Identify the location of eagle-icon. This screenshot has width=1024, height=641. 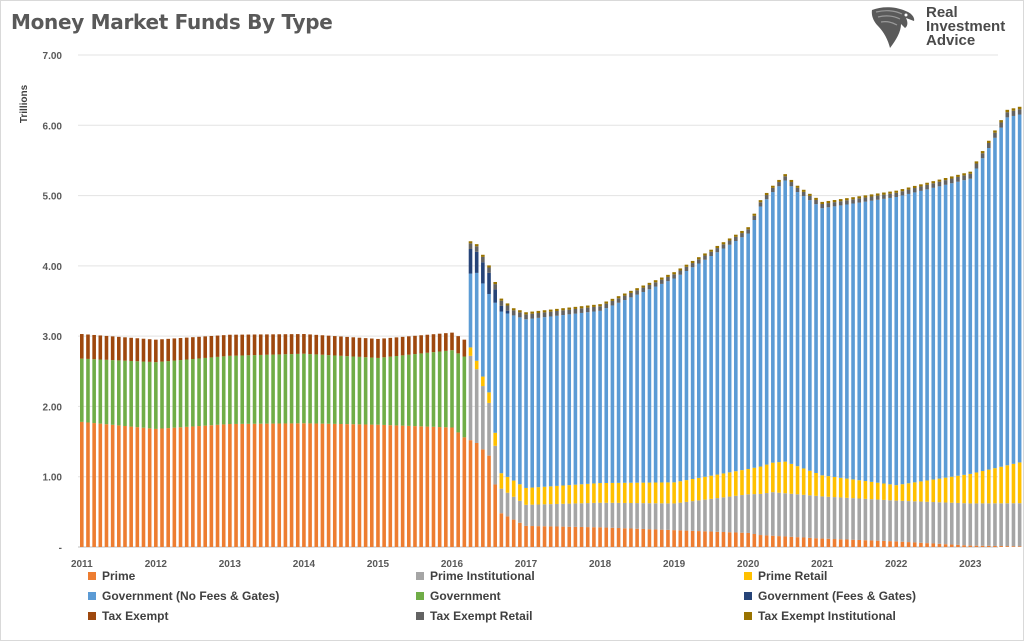
(893, 27).